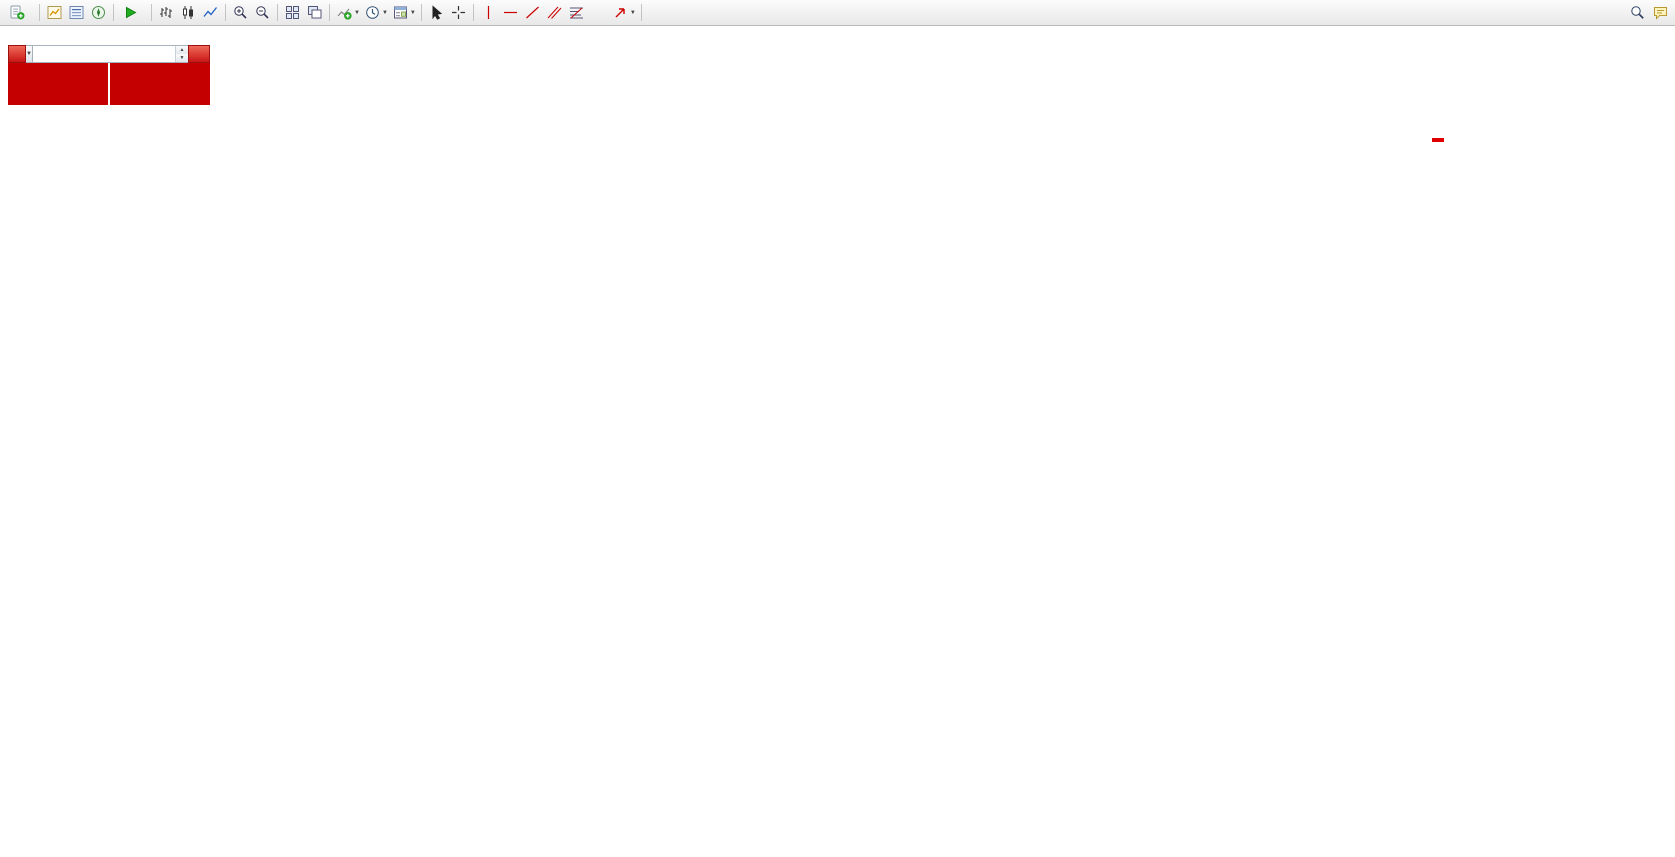 The height and width of the screenshot is (857, 1675). What do you see at coordinates (17, 54) in the screenshot?
I see `sell-button` at bounding box center [17, 54].